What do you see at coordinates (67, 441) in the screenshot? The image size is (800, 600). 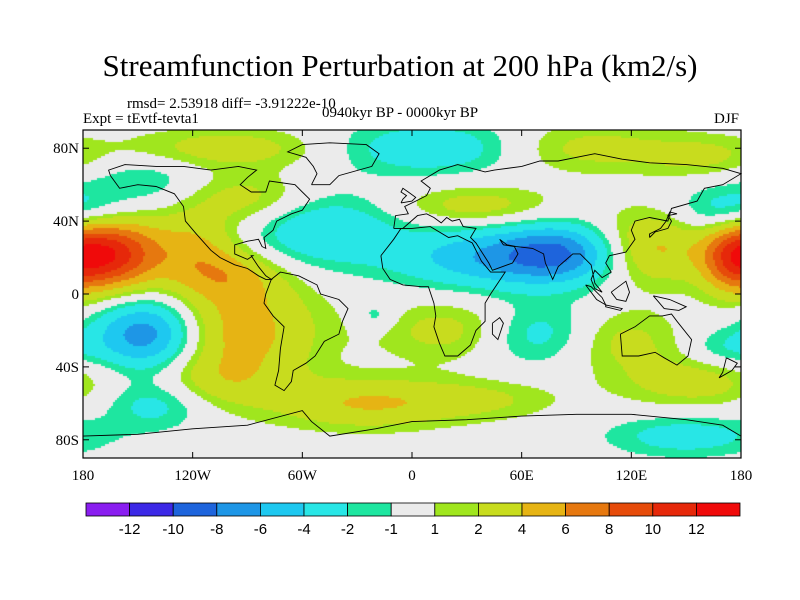 I see `y-tick-label: 80S` at bounding box center [67, 441].